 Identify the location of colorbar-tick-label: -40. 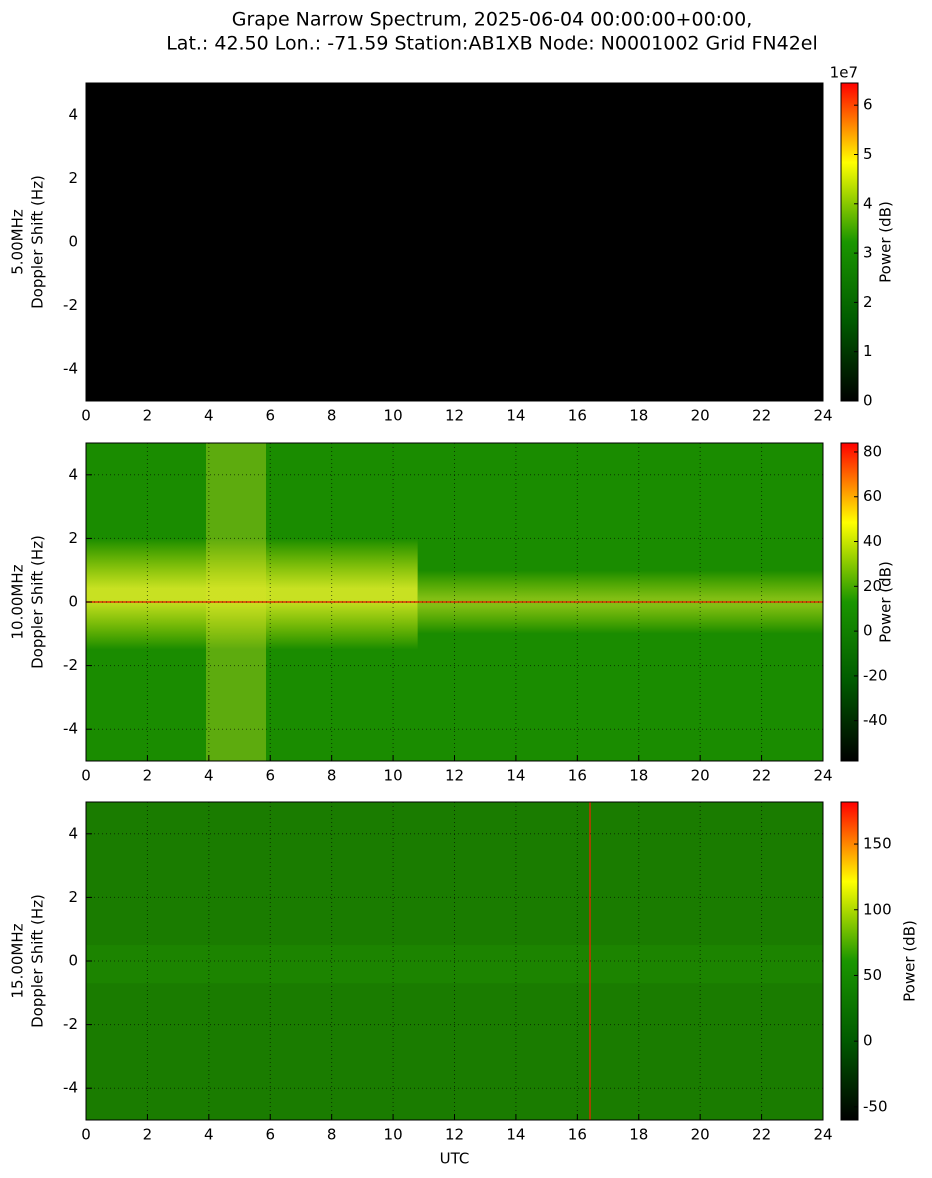
(875, 720).